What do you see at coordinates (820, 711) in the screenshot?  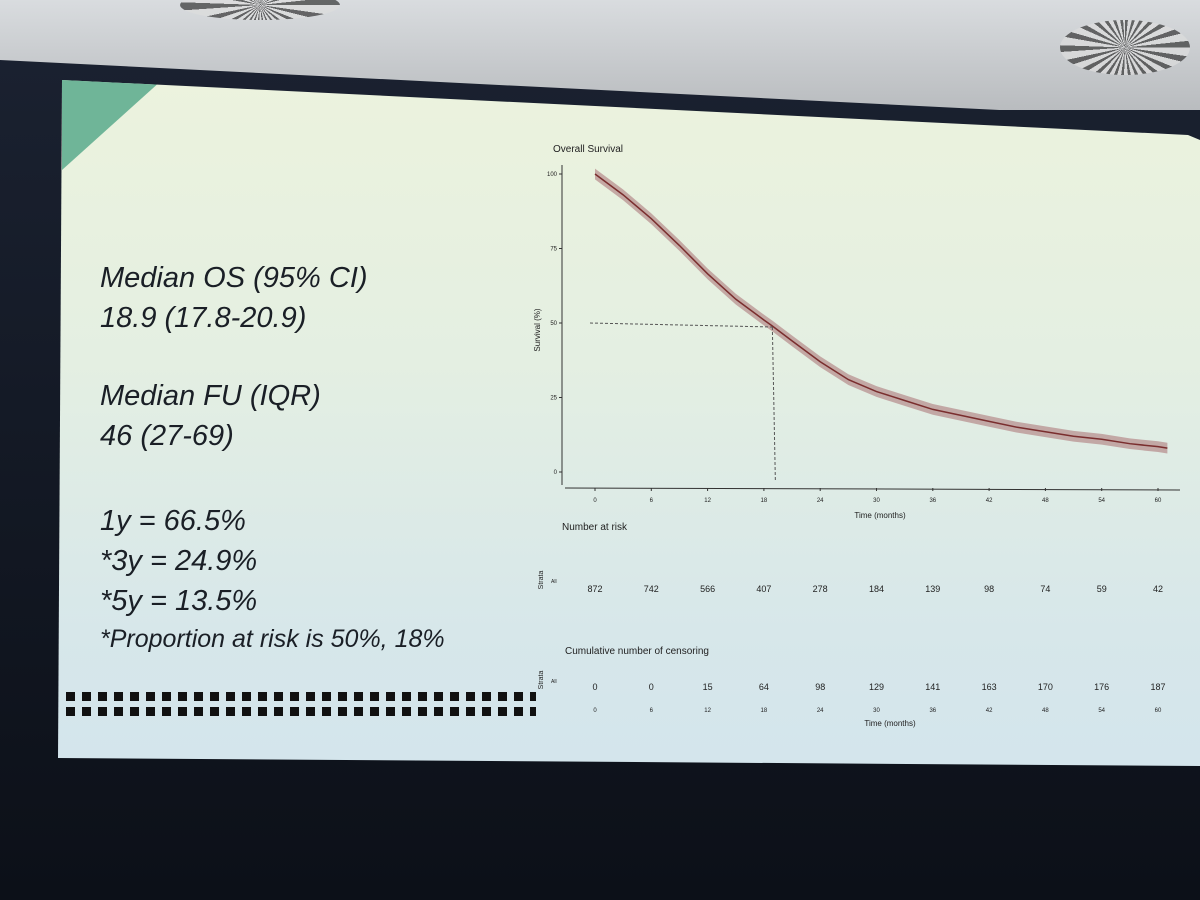 I see `censor-x-tick-label: 24` at bounding box center [820, 711].